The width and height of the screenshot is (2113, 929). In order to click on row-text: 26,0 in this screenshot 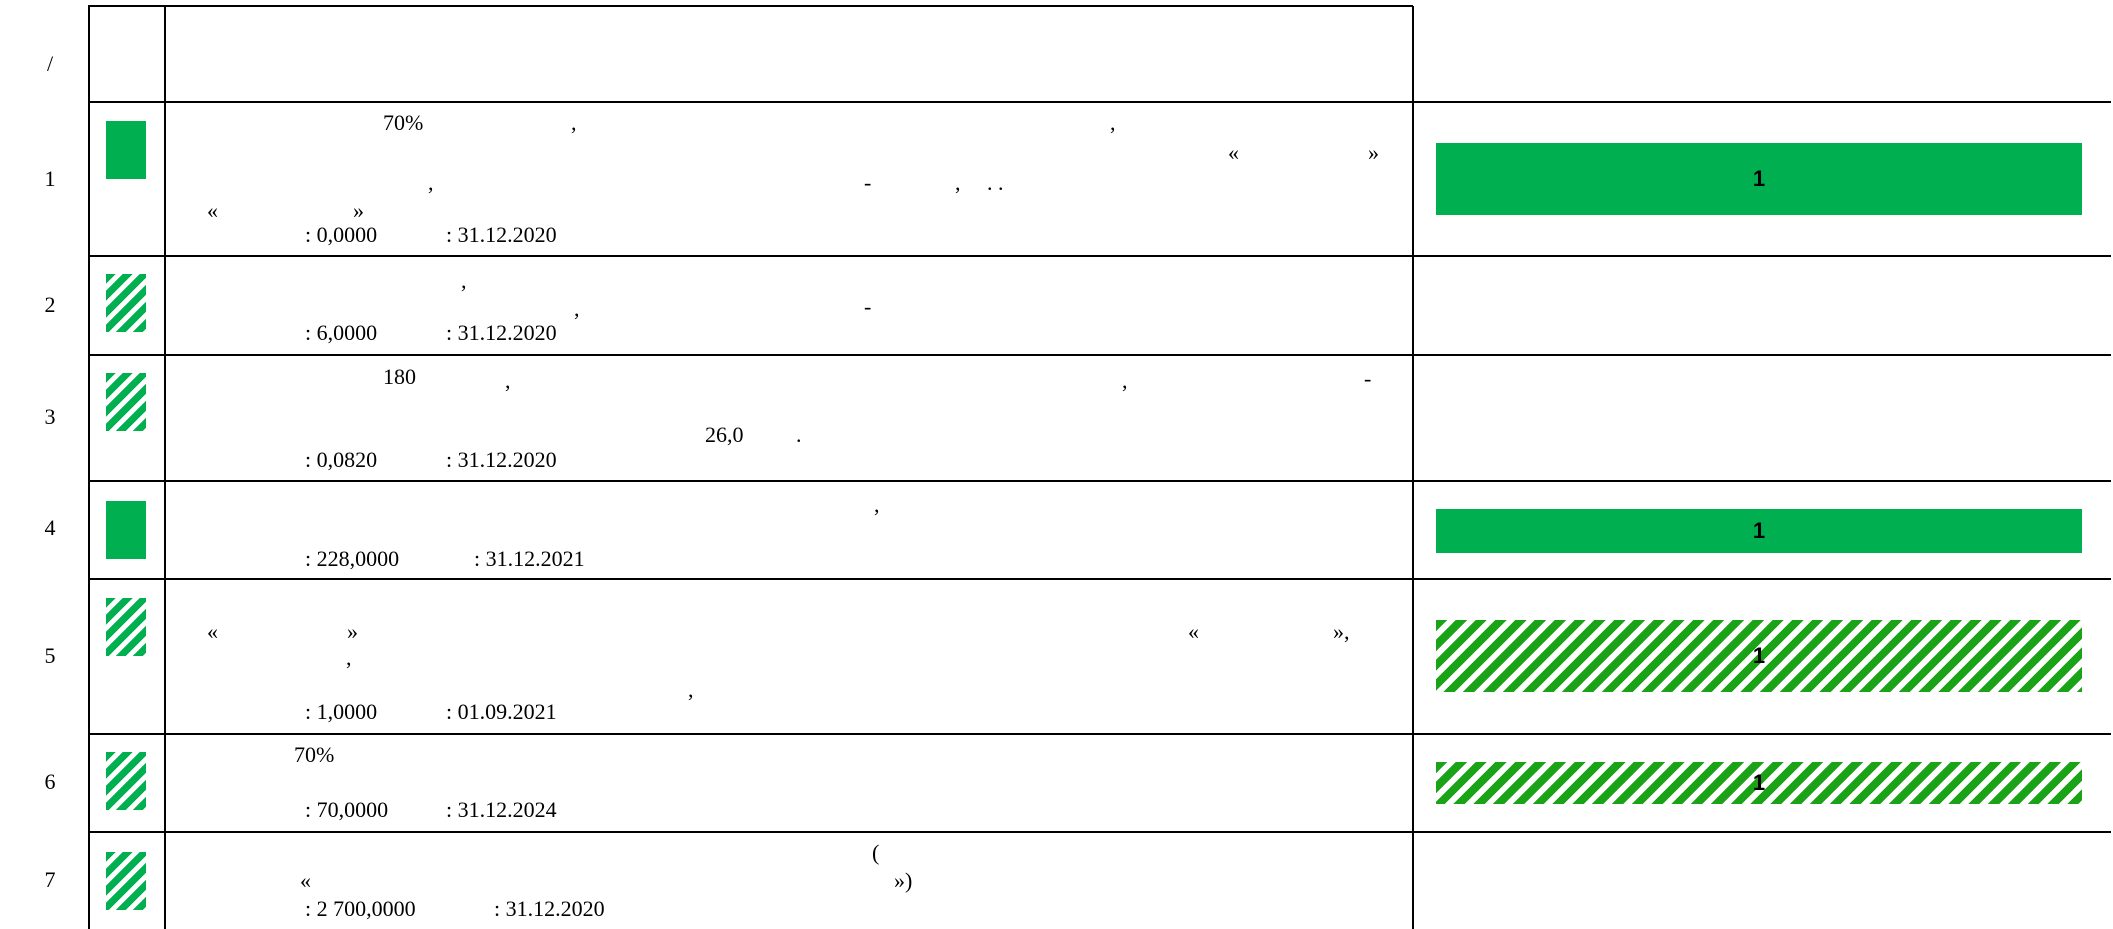, I will do `click(724, 434)`.